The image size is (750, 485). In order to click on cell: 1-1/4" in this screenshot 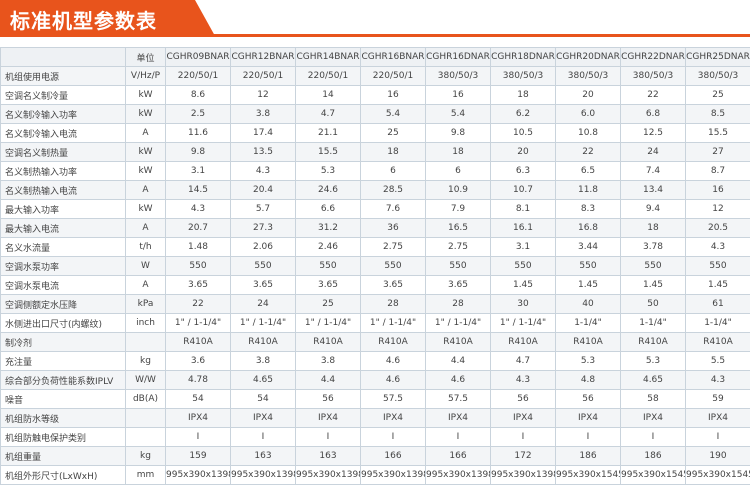, I will do `click(717, 323)`.